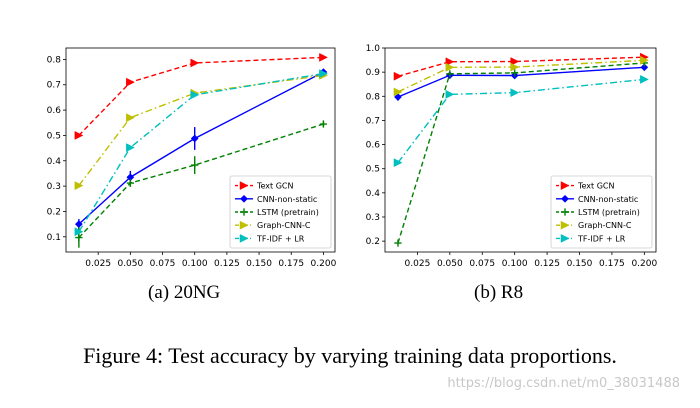 This screenshot has width=700, height=408. What do you see at coordinates (499, 292) in the screenshot?
I see `subcaption-b: (b) R8` at bounding box center [499, 292].